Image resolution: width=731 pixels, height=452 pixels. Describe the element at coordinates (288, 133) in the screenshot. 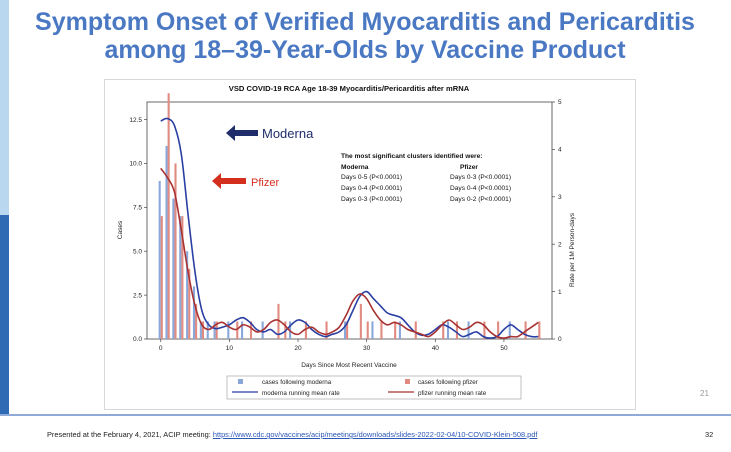

I see `moderna-annotation-label: Moderna` at that location.